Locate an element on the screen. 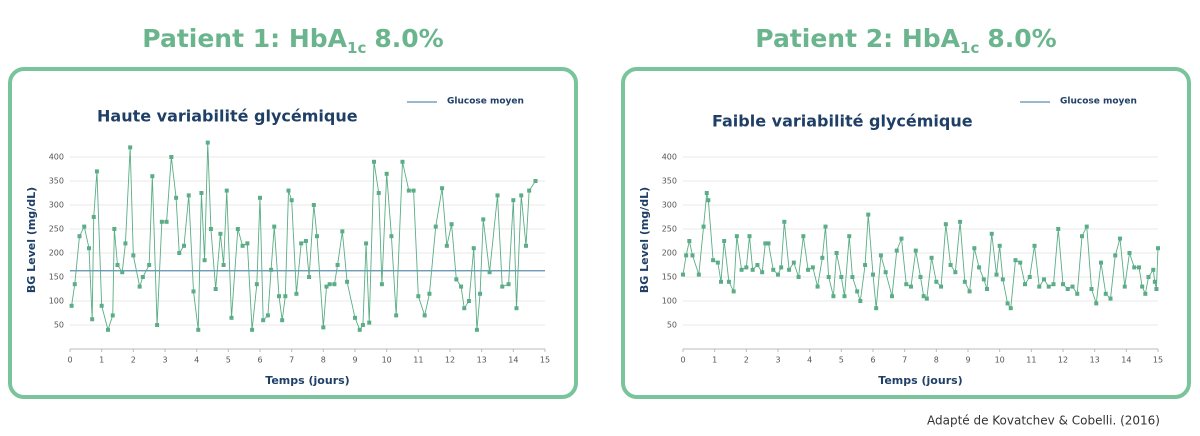 This screenshot has width=1200, height=436. data-line is located at coordinates (920, 251).